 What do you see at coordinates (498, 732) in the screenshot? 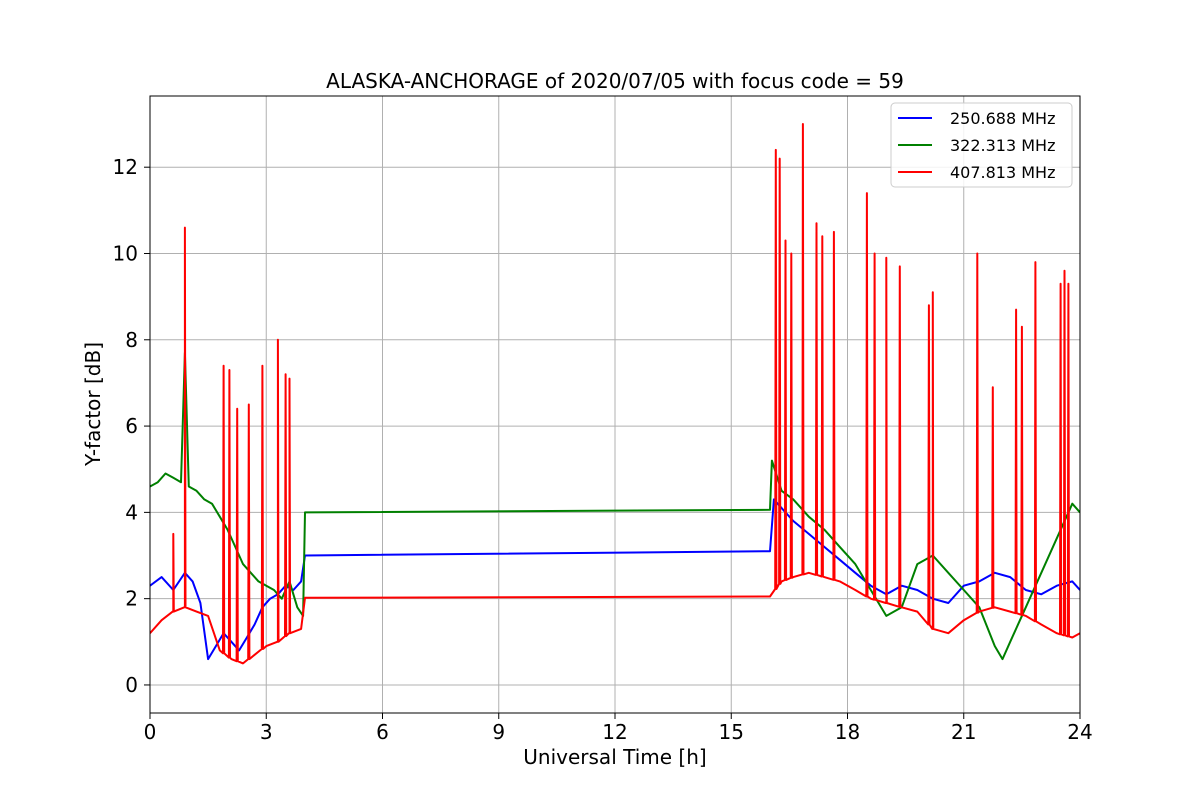
I see `x-tick-label: 9` at bounding box center [498, 732].